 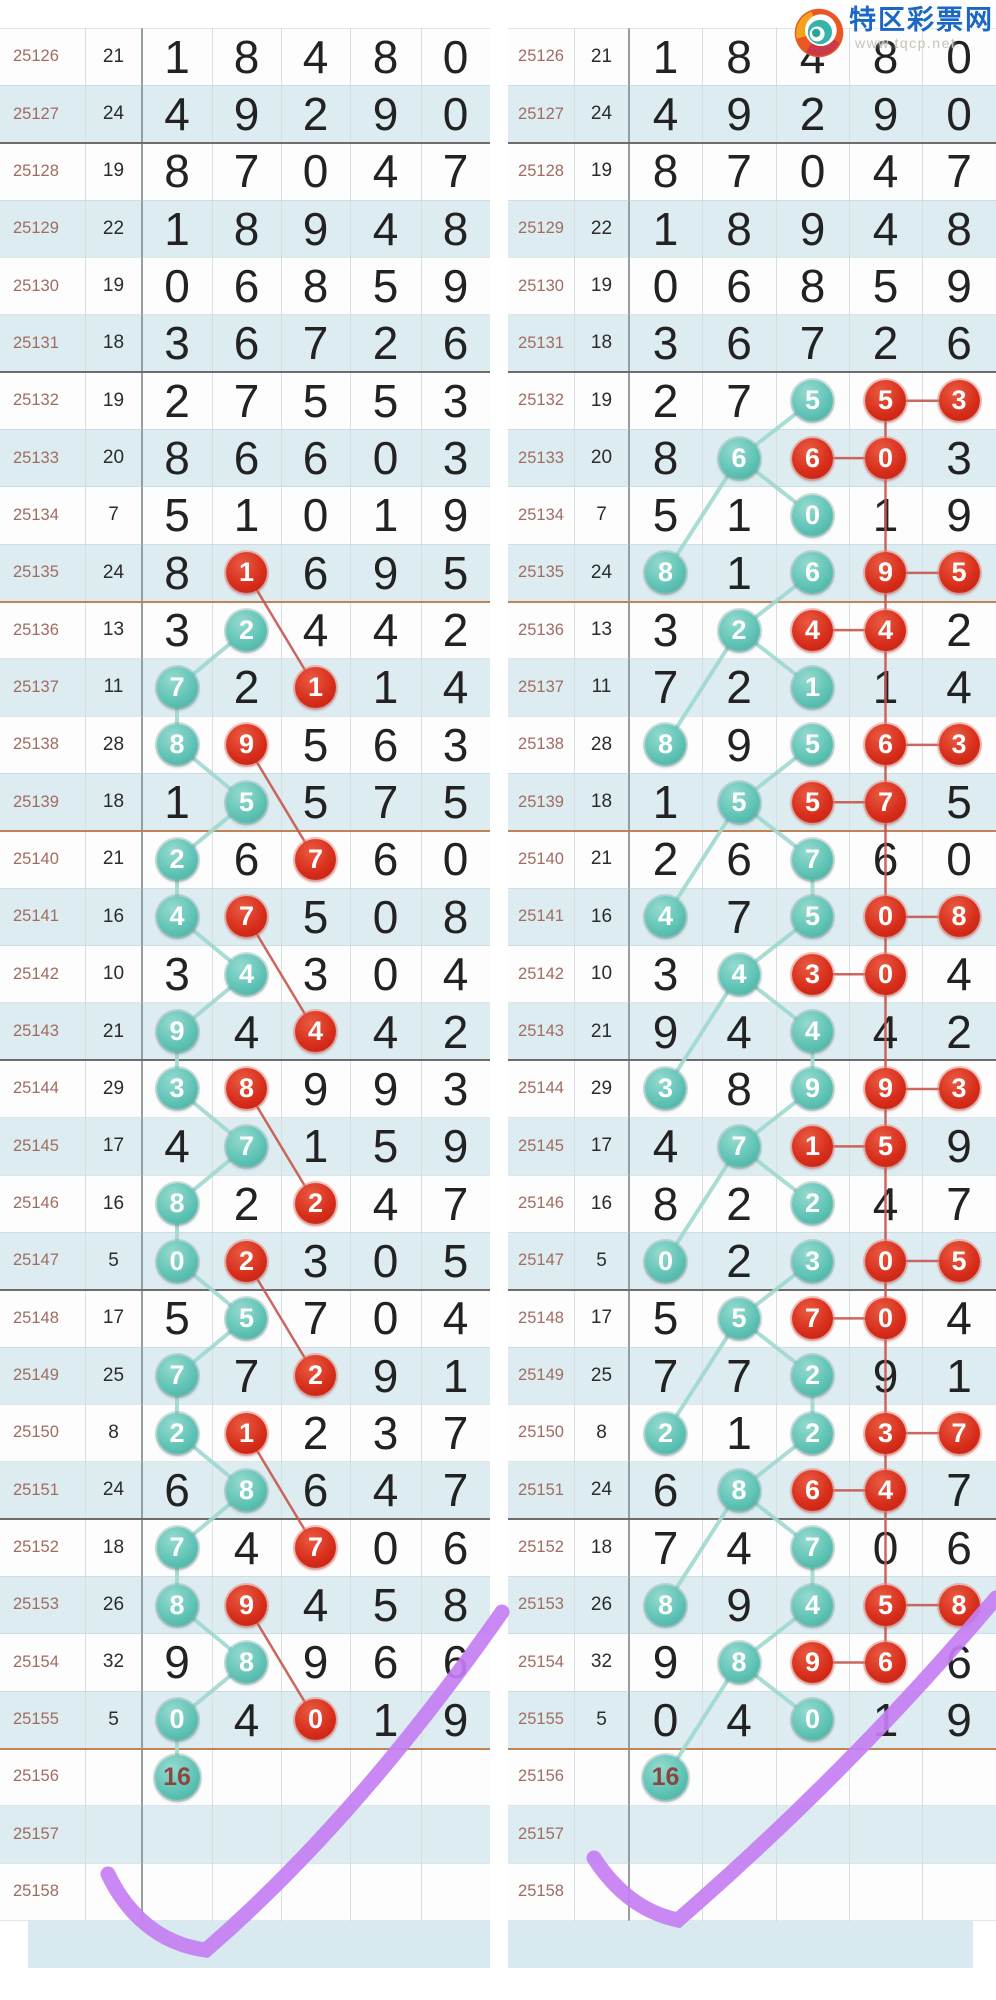 I want to click on table-row: 25126 21 1 8 4 8 0, so click(x=752, y=57).